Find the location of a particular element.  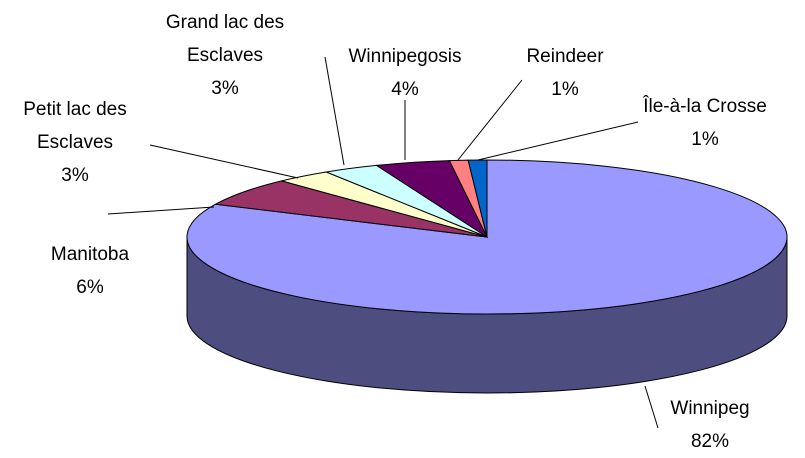

slice-label: Petit lac des Esclaves 3% is located at coordinates (75, 142).